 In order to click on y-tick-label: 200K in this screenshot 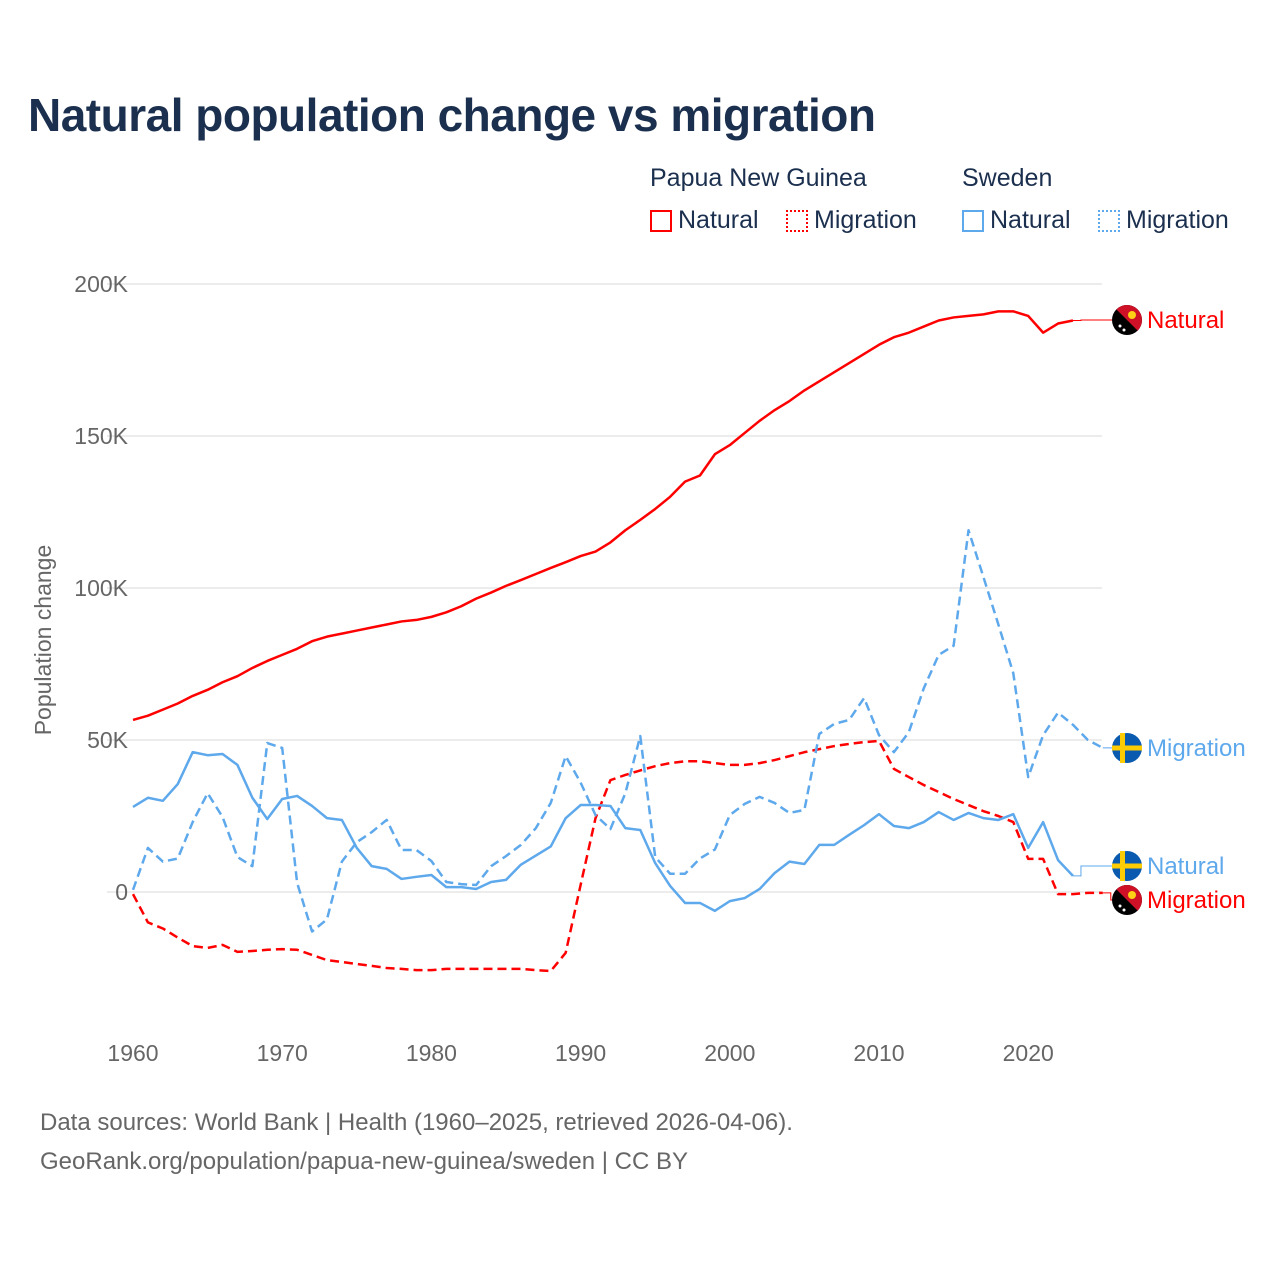, I will do `click(101, 284)`.